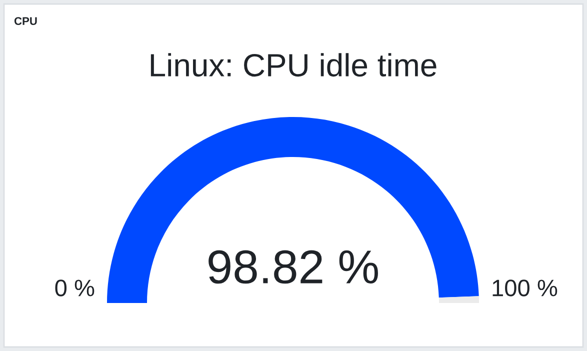  Describe the element at coordinates (293, 65) in the screenshot. I see `chart-subtitle: Linux: CPU idle time` at that location.